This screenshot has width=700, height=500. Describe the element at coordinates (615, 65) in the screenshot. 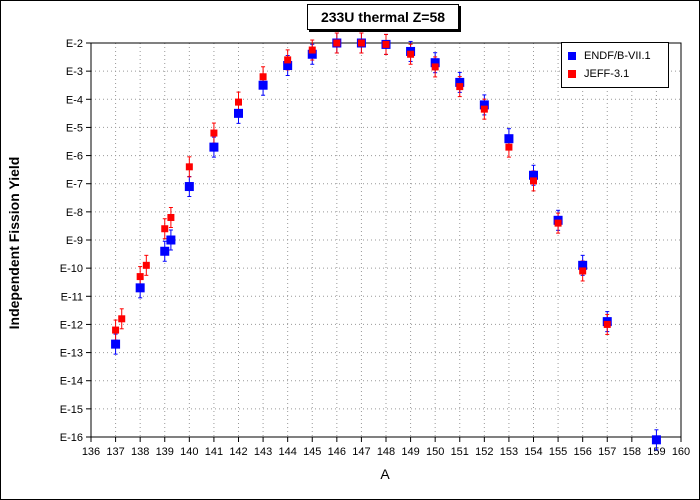

I see `legend: ENDF/B-VII.1 JEFF-3.1` at that location.